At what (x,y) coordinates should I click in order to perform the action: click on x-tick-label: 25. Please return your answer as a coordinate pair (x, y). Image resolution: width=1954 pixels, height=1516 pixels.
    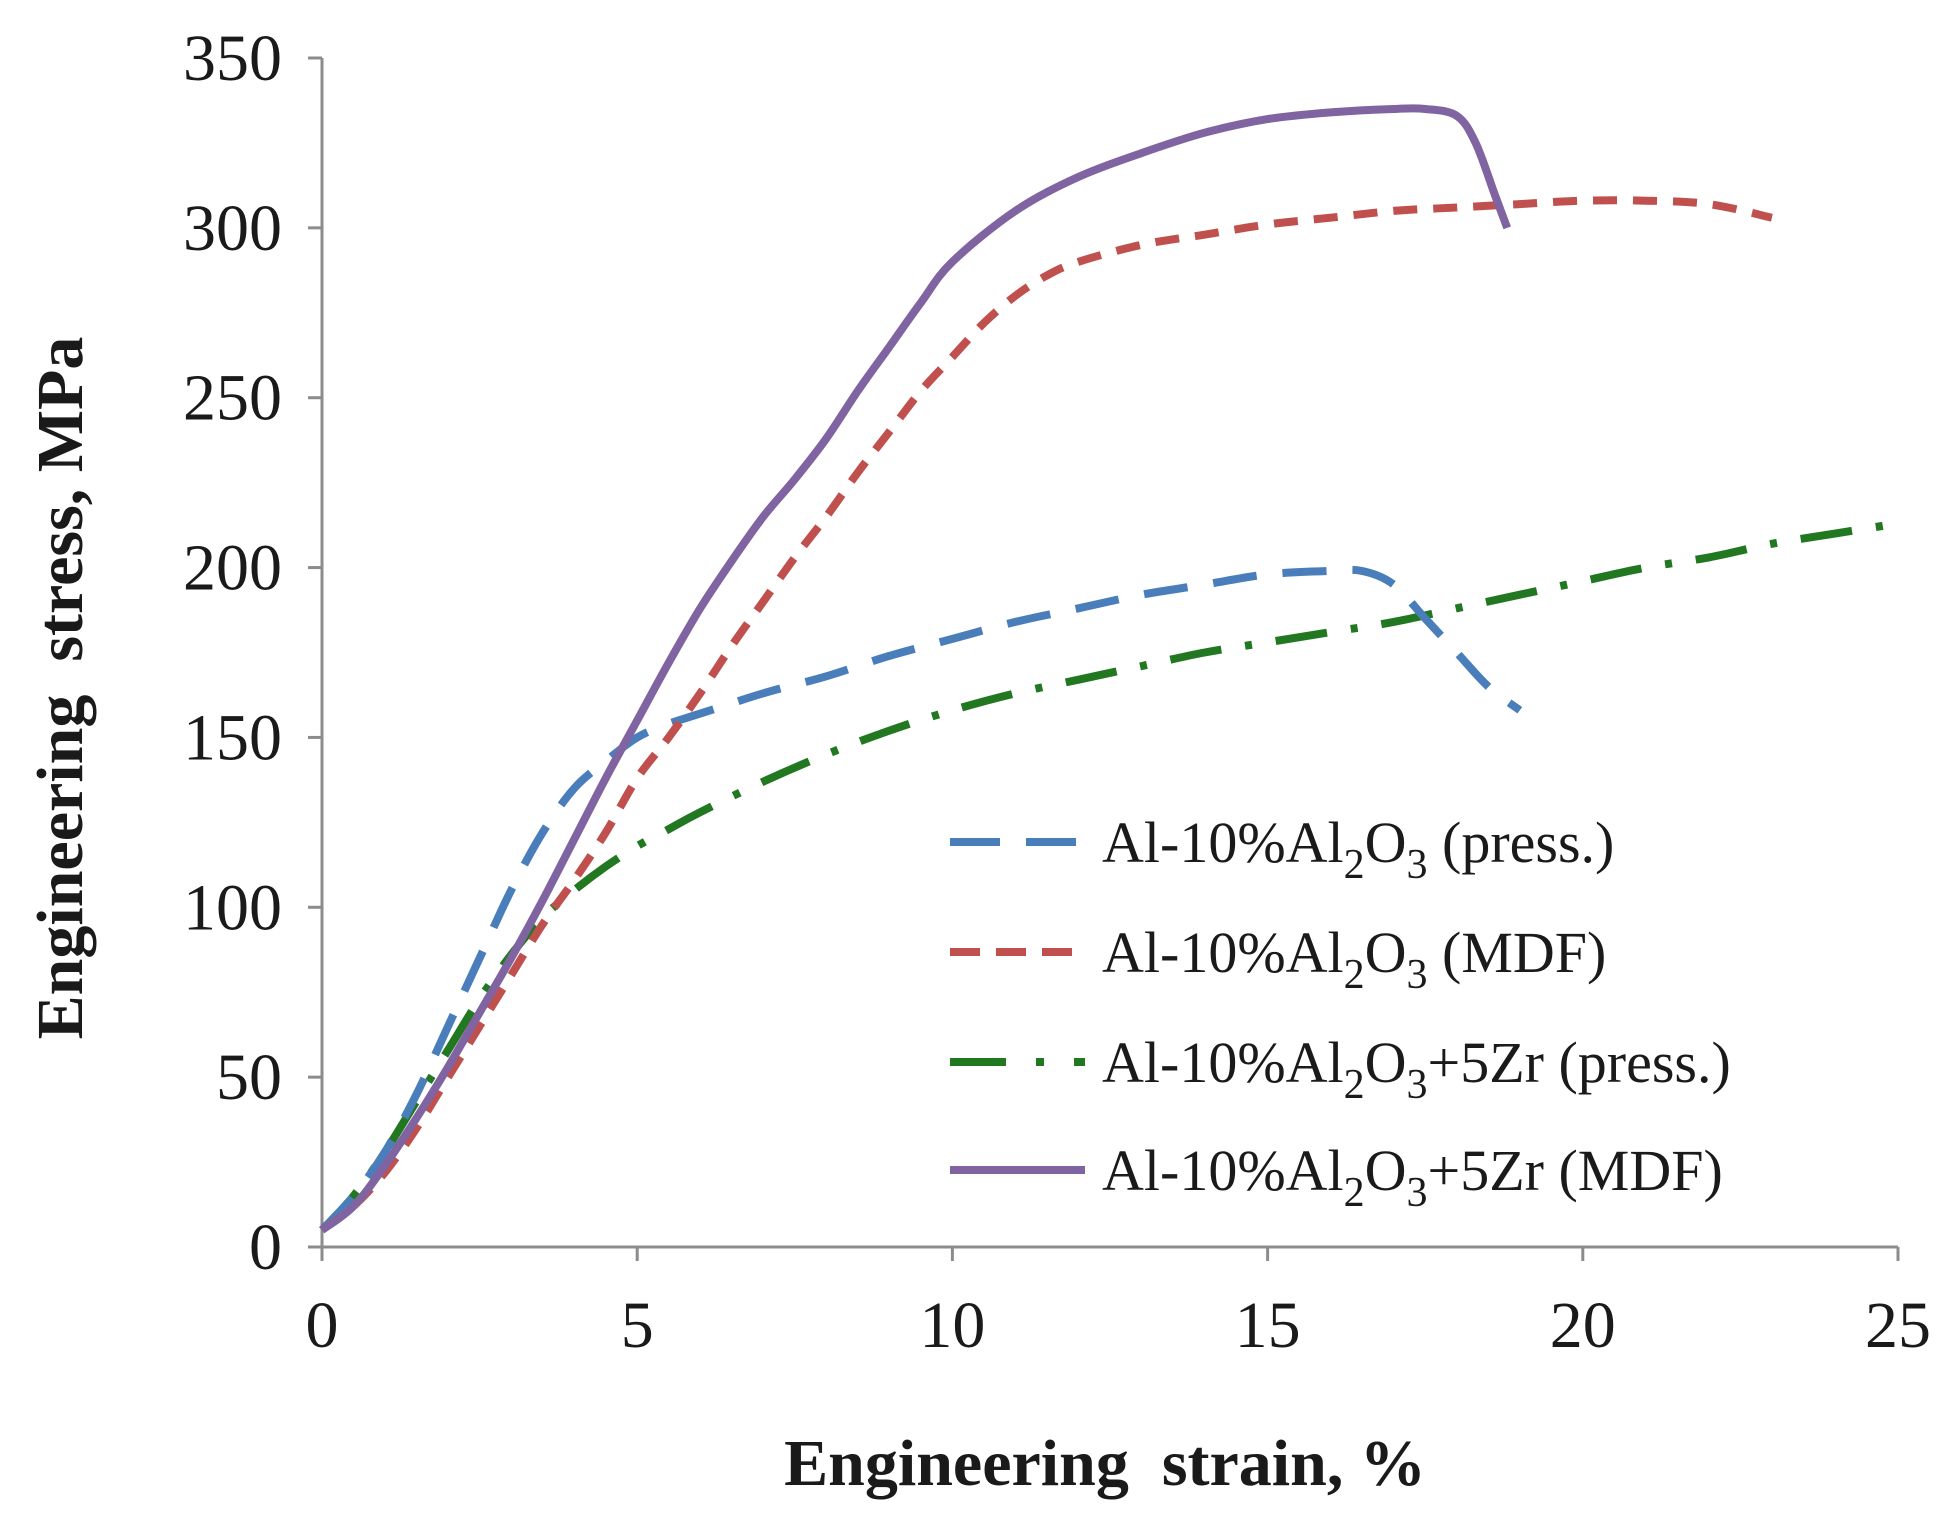
    Looking at the image, I should click on (1898, 1325).